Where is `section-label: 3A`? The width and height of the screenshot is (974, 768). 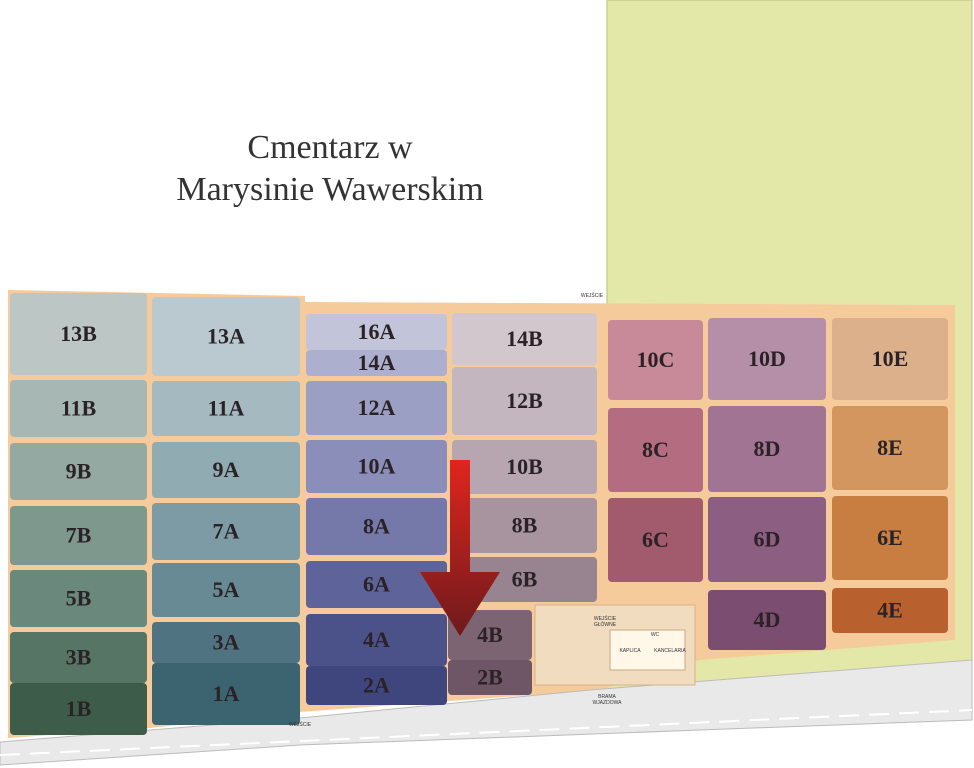 section-label: 3A is located at coordinates (226, 642).